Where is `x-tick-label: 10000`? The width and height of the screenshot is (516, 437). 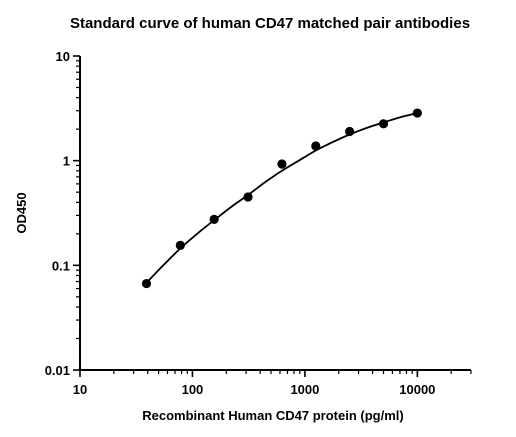
x-tick-label: 10000 is located at coordinates (417, 389).